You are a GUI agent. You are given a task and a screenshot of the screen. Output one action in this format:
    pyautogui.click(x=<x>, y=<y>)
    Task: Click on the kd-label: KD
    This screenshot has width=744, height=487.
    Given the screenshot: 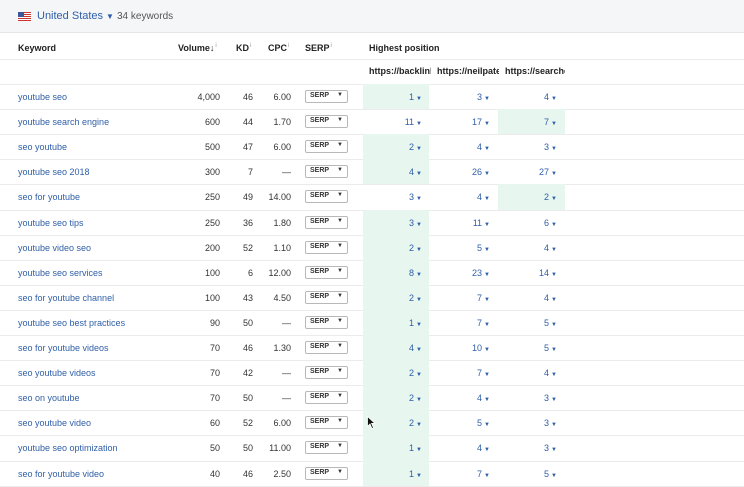 What is the action you would take?
    pyautogui.click(x=242, y=48)
    